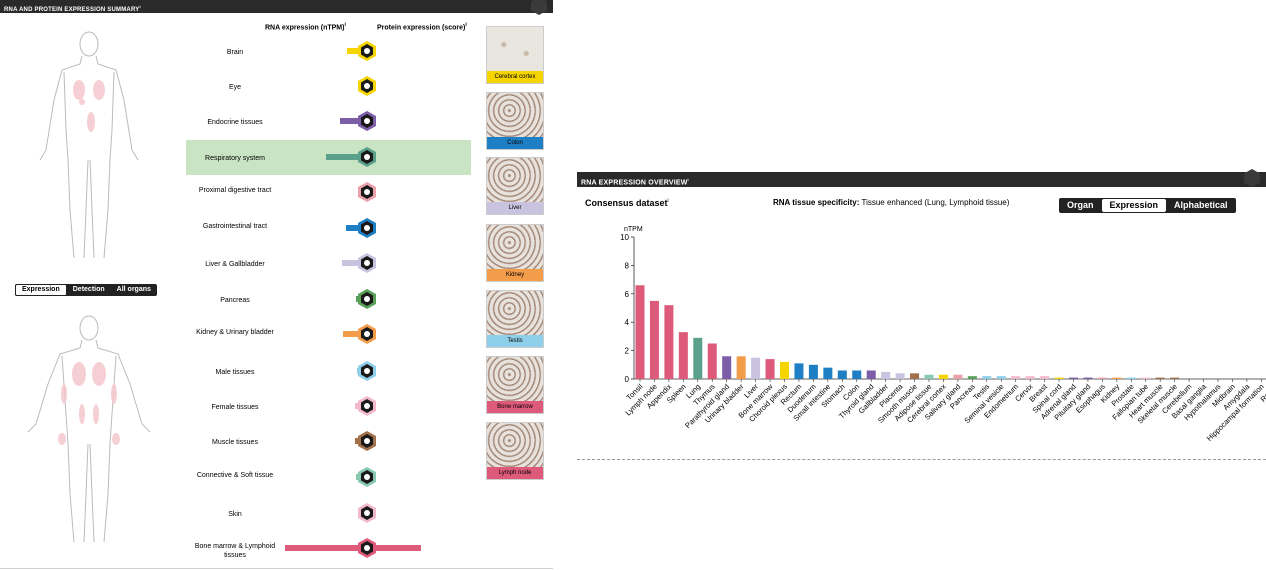 The height and width of the screenshot is (570, 1266). Describe the element at coordinates (1001, 377) in the screenshot. I see `bar-seminal-vesicle` at that location.